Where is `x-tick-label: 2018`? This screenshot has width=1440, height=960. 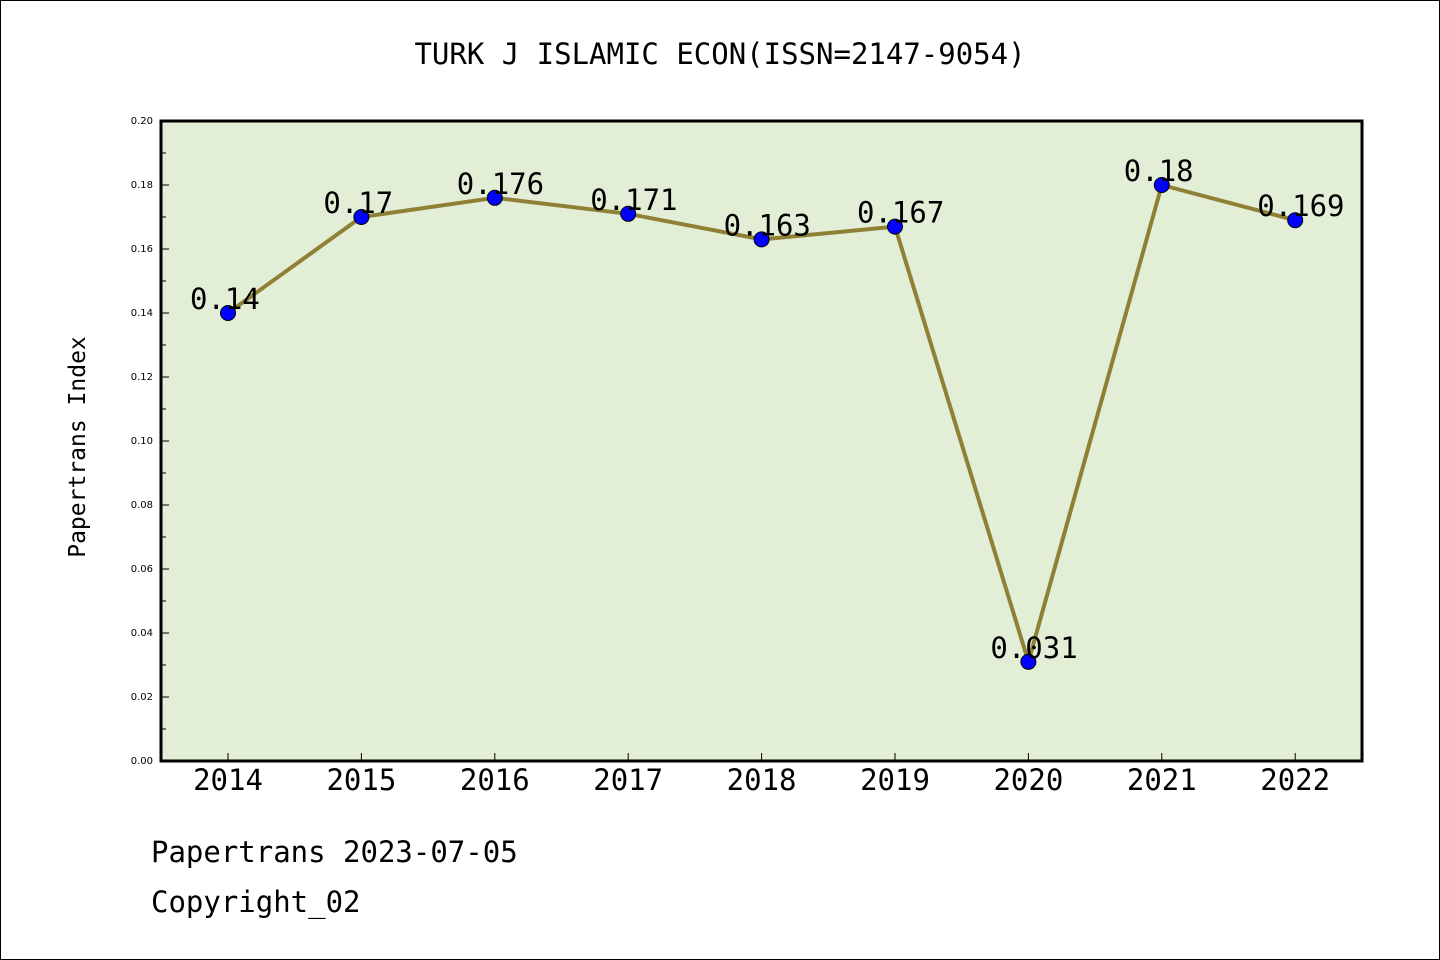 x-tick-label: 2018 is located at coordinates (762, 780).